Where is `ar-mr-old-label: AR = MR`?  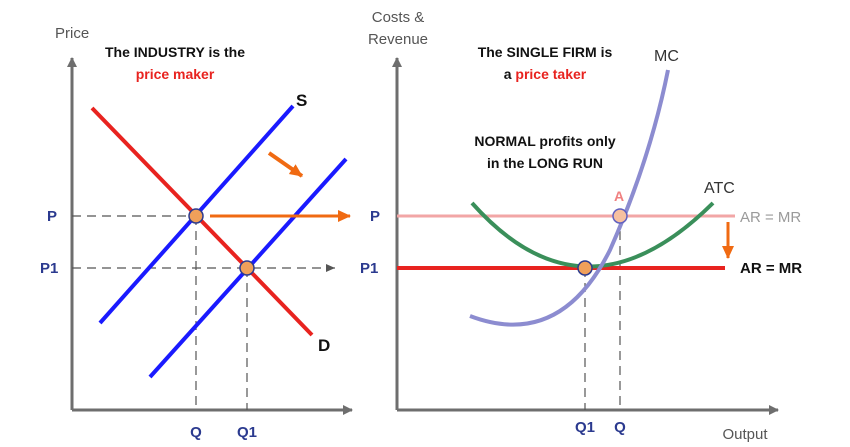 ar-mr-old-label: AR = MR is located at coordinates (770, 217).